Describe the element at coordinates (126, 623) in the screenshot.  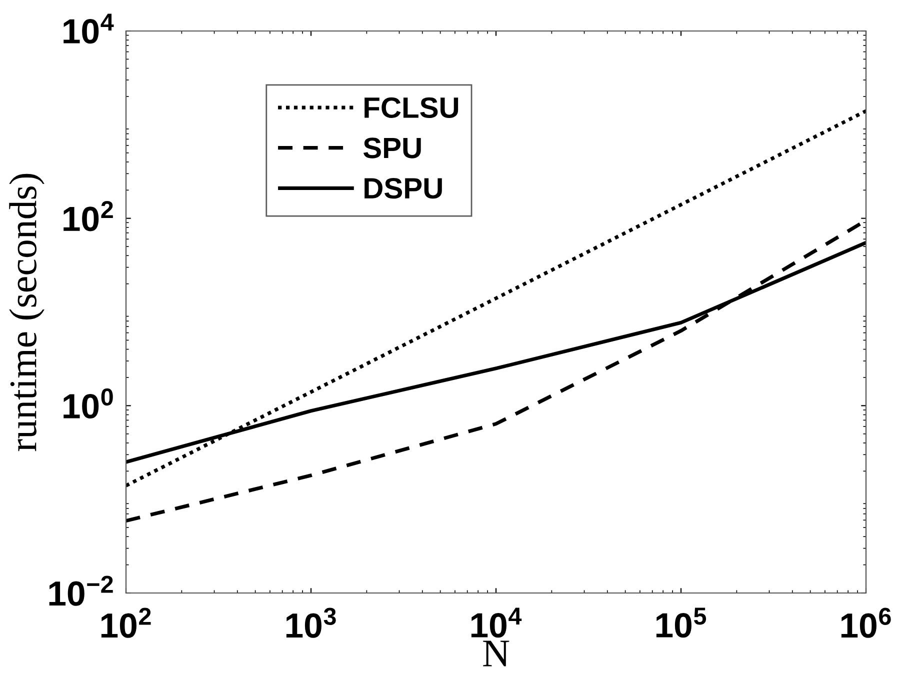
I see `x-tick-label: 10$^{2}$` at that location.